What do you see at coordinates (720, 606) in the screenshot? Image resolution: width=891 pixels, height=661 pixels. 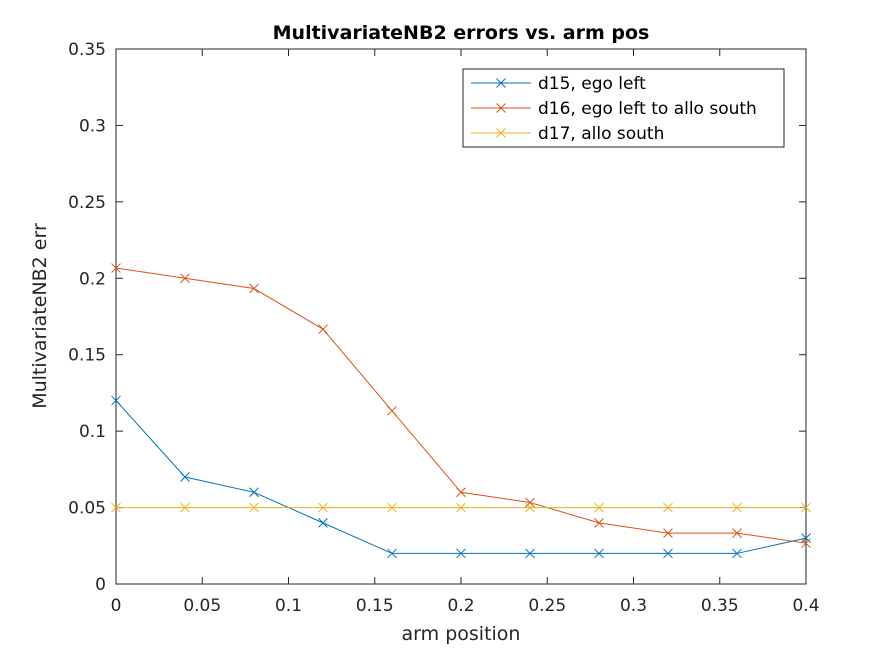 I see `x-tick-label: 0.35` at bounding box center [720, 606].